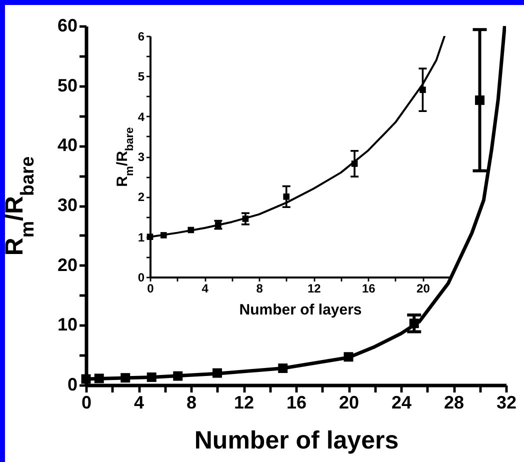 This screenshot has width=524, height=462. What do you see at coordinates (67, 324) in the screenshot?
I see `y-tick-label: 10` at bounding box center [67, 324].